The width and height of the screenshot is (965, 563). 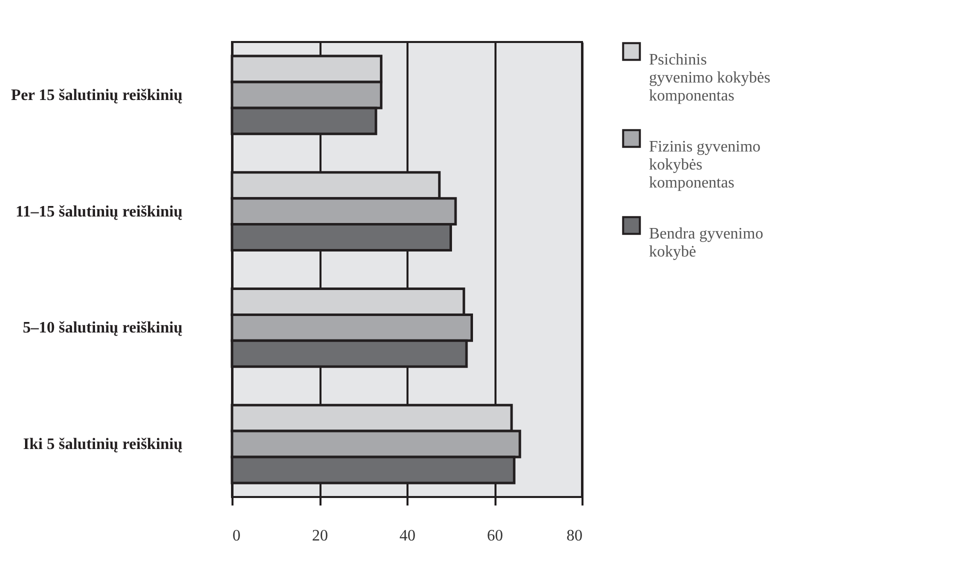 What do you see at coordinates (320, 536) in the screenshot?
I see `x-tick-label: 20` at bounding box center [320, 536].